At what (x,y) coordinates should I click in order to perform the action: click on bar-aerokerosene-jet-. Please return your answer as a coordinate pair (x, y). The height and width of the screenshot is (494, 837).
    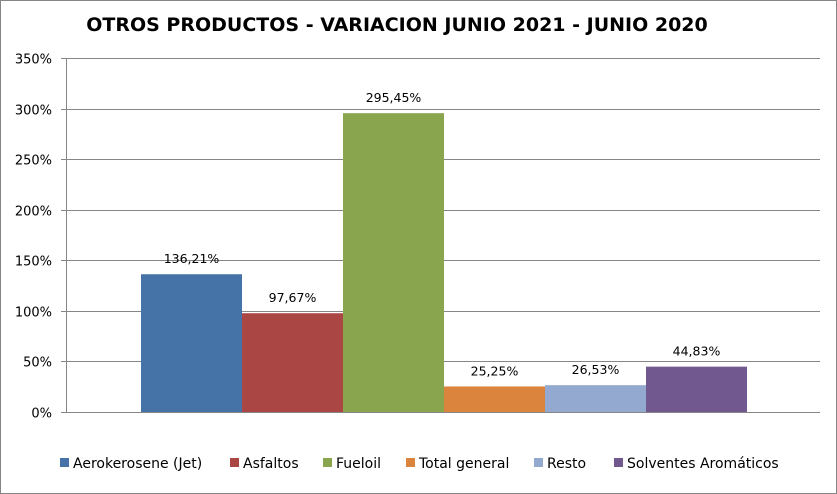
    Looking at the image, I should click on (191, 343).